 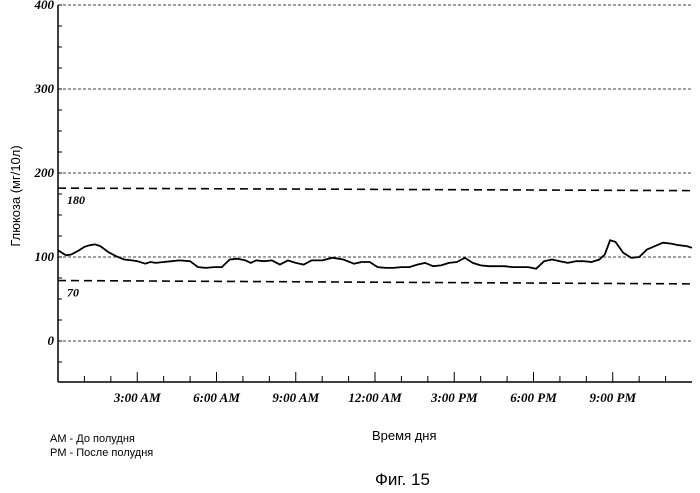 I want to click on y-axis-label: Глюкоза (мг/10л), so click(x=15, y=195).